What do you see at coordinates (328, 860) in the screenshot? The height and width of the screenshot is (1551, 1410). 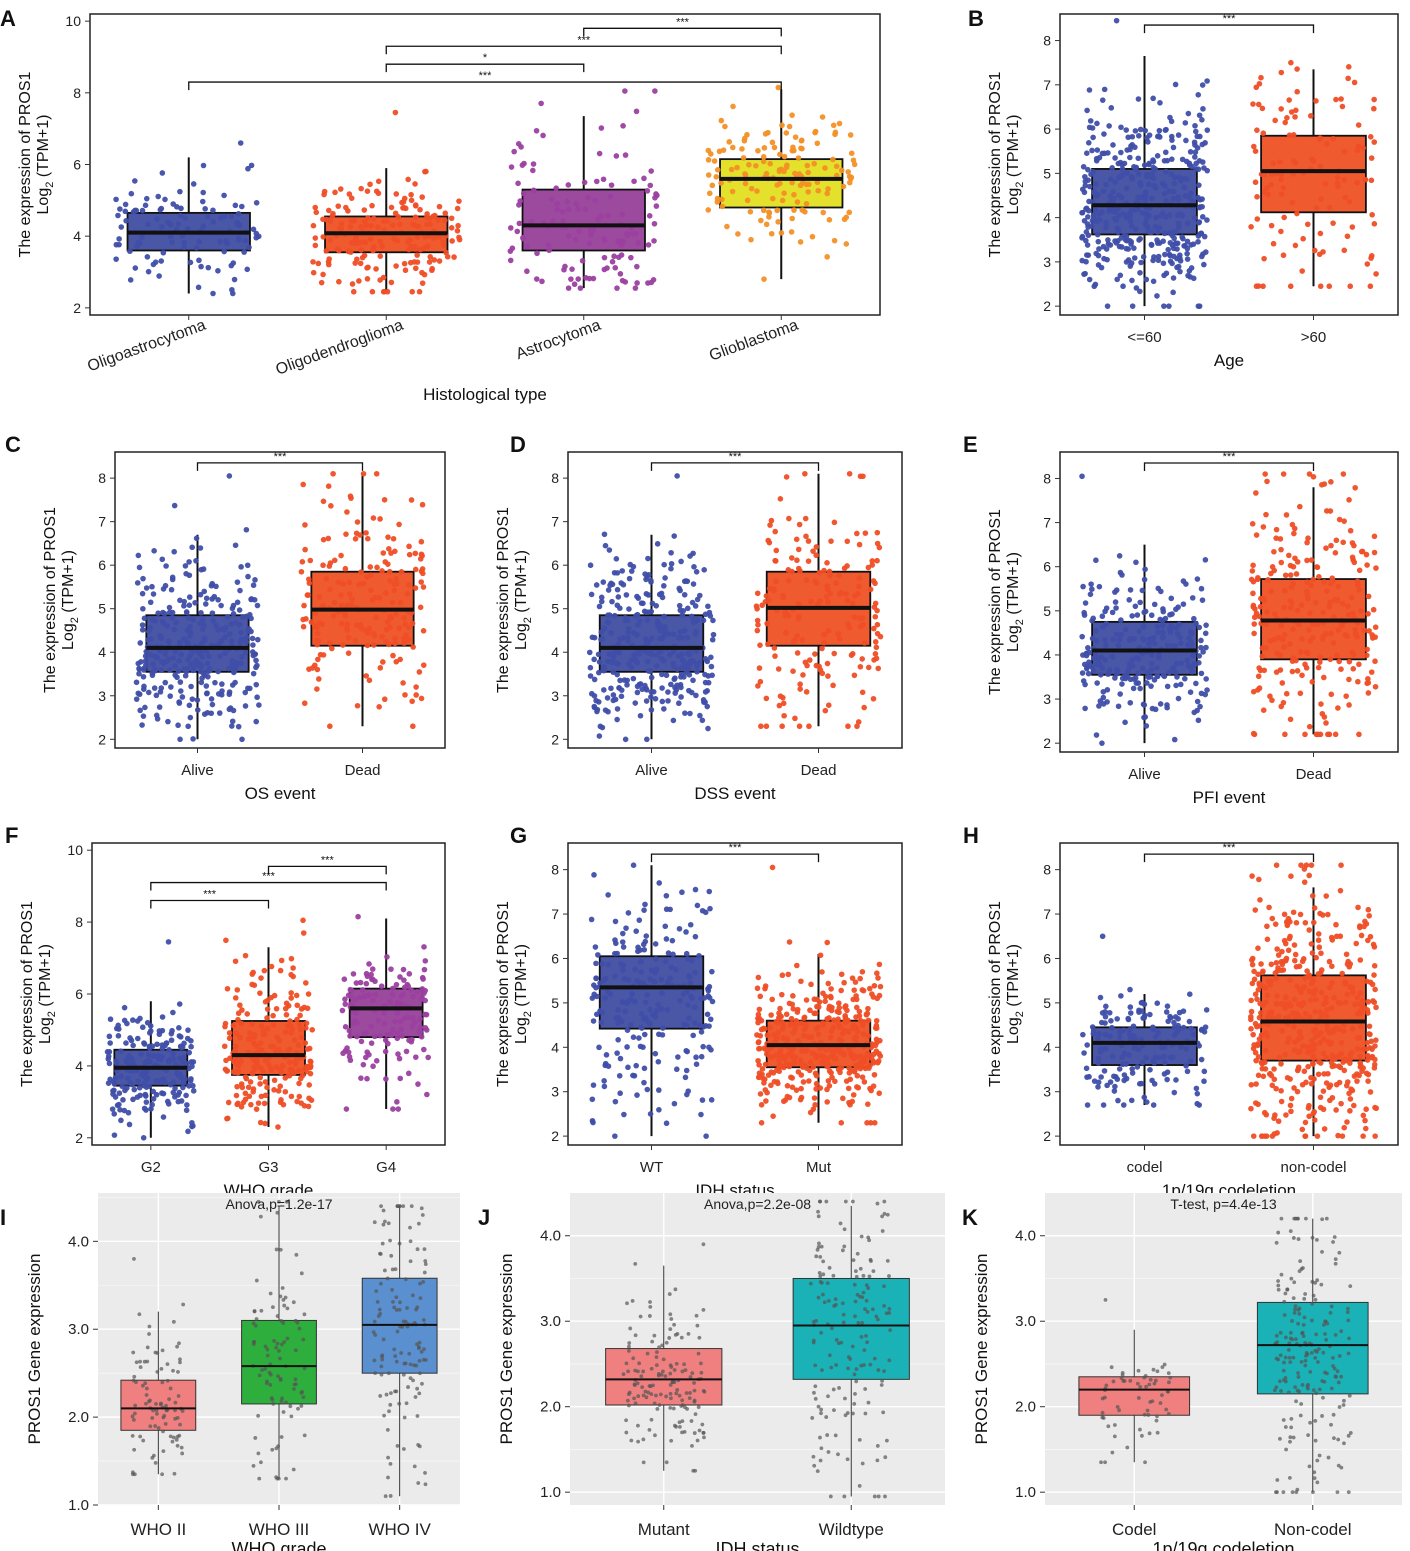 I see `significance-label: ***` at bounding box center [328, 860].